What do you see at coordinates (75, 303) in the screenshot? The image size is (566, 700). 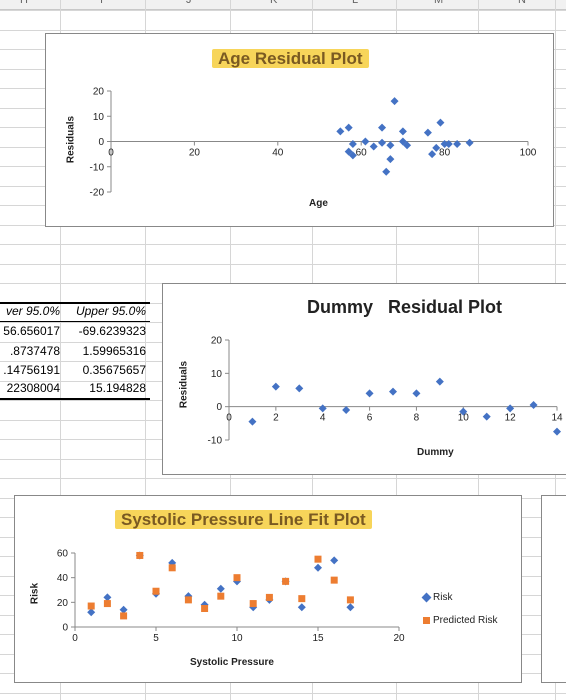 I see `table-top-border` at bounding box center [75, 303].